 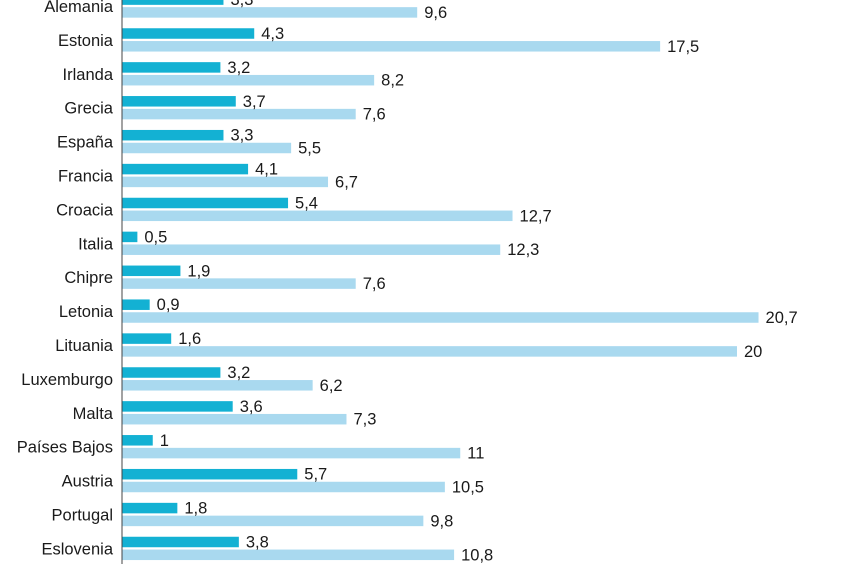 What do you see at coordinates (475, 454) in the screenshot?
I see `data-label: 11` at bounding box center [475, 454].